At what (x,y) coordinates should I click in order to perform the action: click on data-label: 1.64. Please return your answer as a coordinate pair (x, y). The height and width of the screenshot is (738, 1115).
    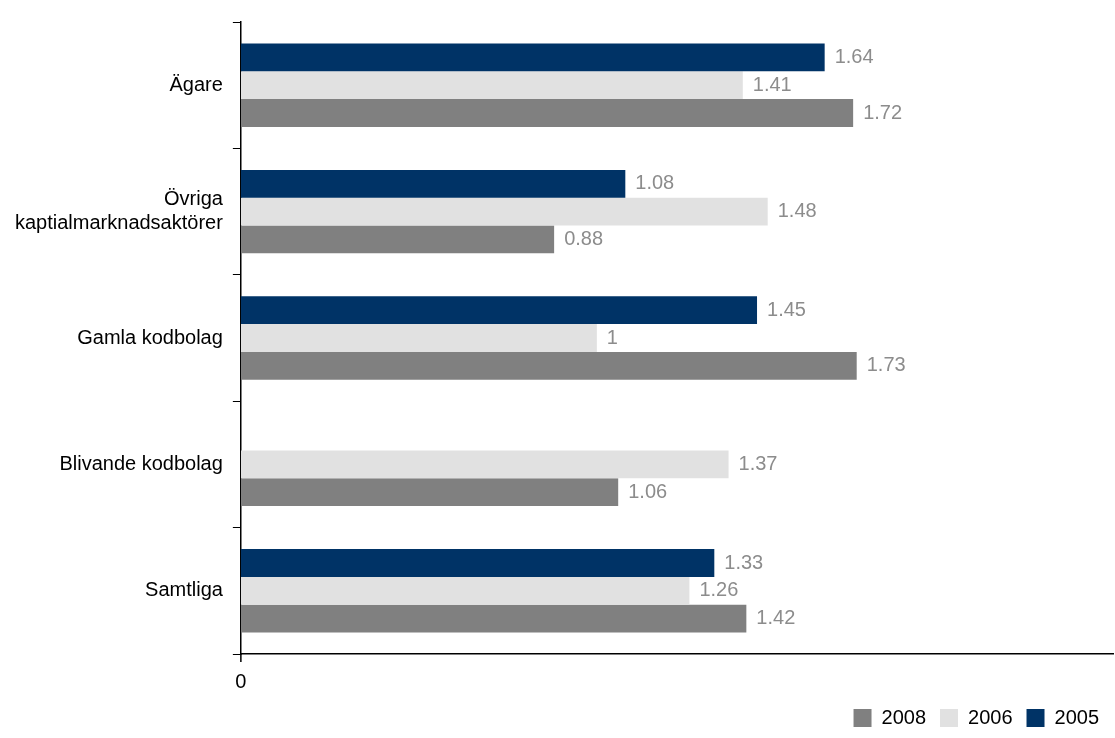
    Looking at the image, I should click on (854, 55).